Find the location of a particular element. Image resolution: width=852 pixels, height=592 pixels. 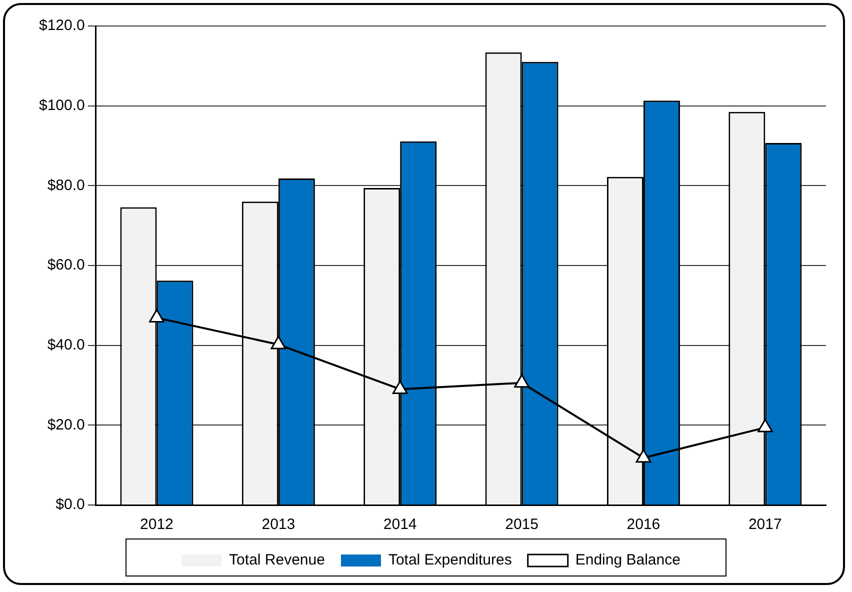

legend-label: Total Revenue is located at coordinates (277, 560).